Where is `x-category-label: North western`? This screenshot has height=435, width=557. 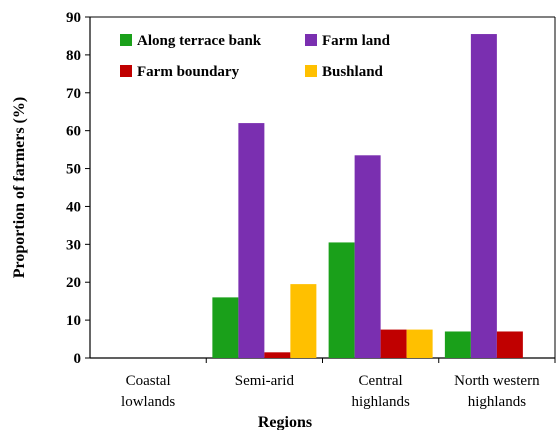
x-category-label: North western is located at coordinates (497, 381).